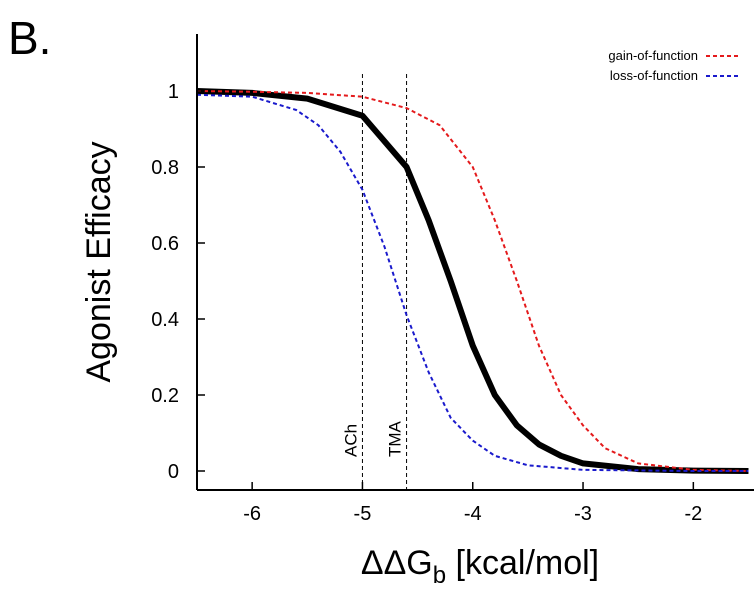 The width and height of the screenshot is (754, 594). I want to click on x-tick-label: -2, so click(693, 514).